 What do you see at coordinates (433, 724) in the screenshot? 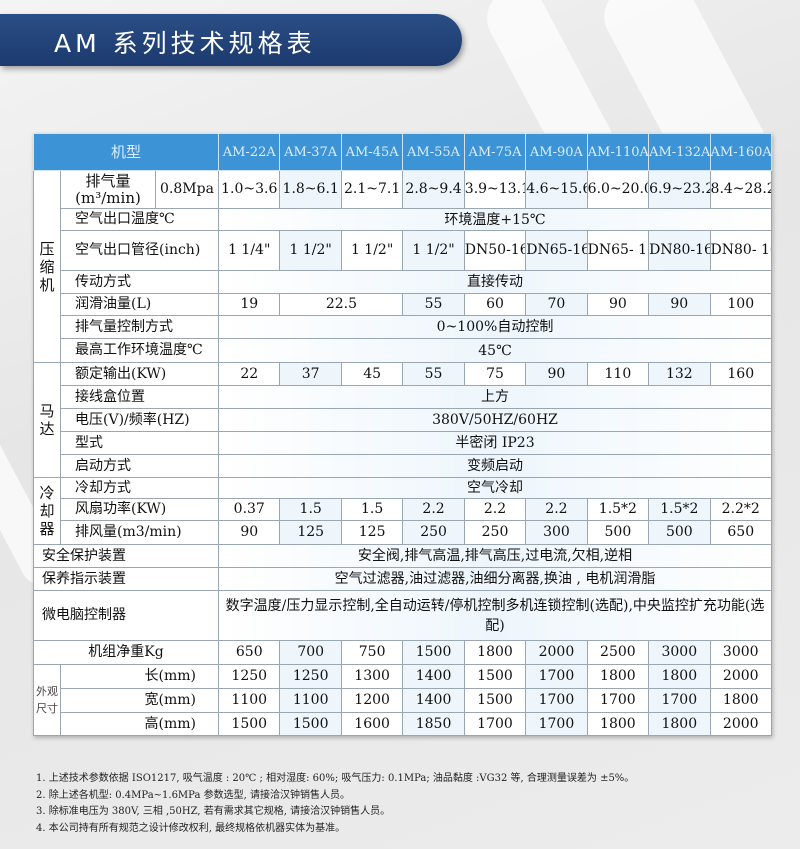
I see `value-cell: 1850` at bounding box center [433, 724].